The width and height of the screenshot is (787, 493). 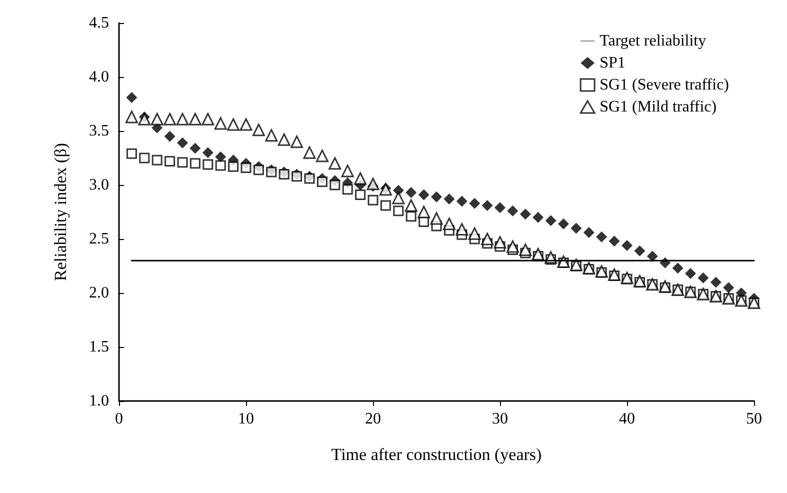 I want to click on x-tick-label: 40, so click(x=627, y=419).